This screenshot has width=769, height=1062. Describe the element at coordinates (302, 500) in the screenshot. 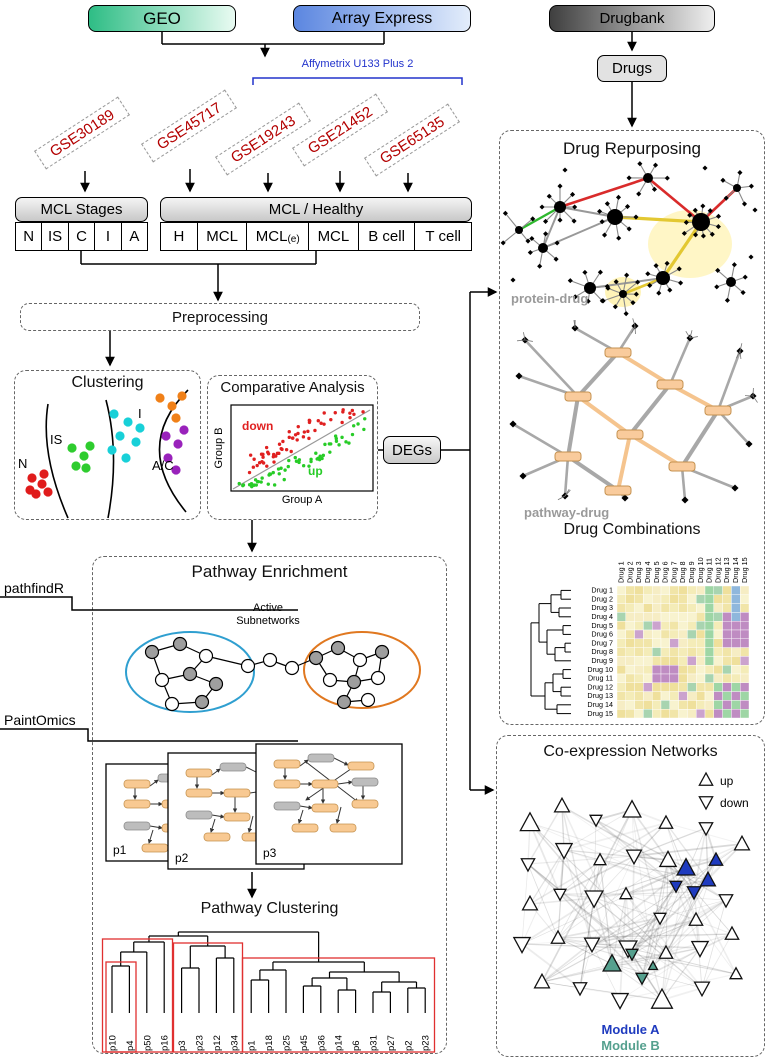

I see `x-axis-label: Group A` at that location.